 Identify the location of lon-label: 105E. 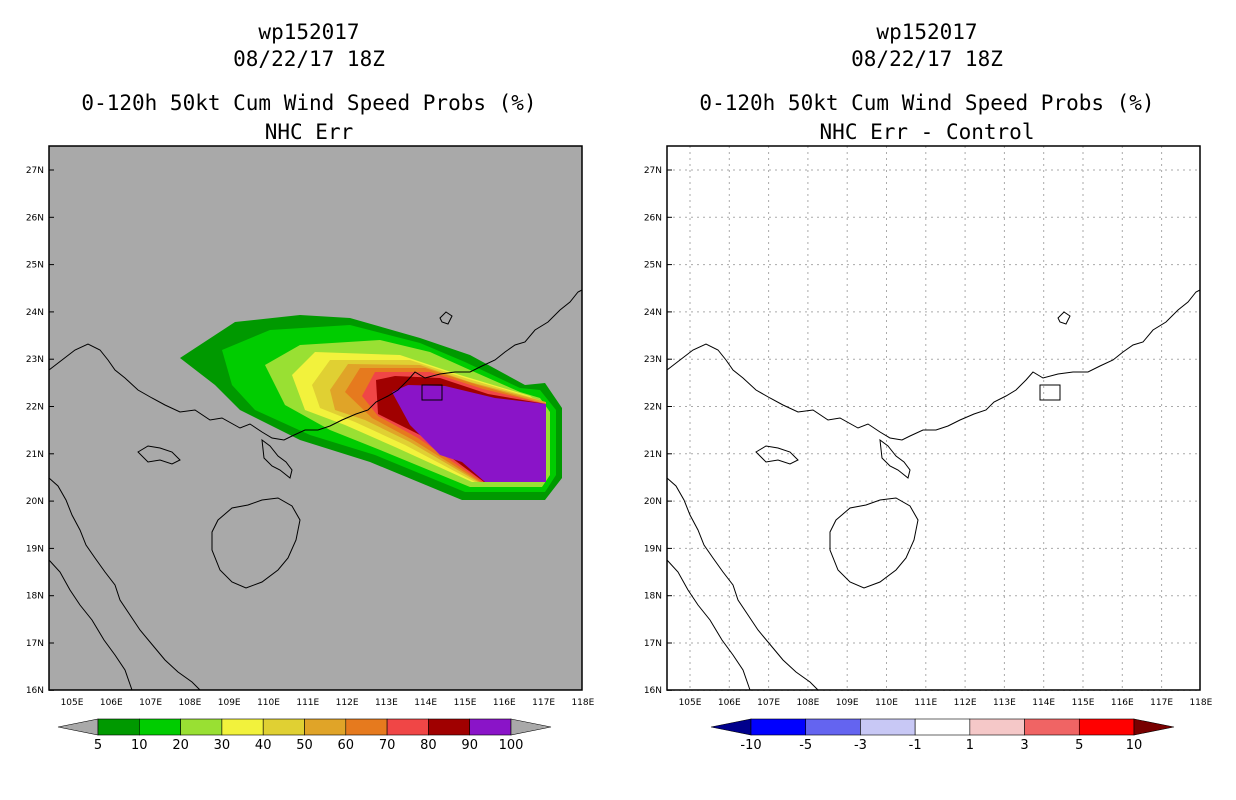
(690, 703).